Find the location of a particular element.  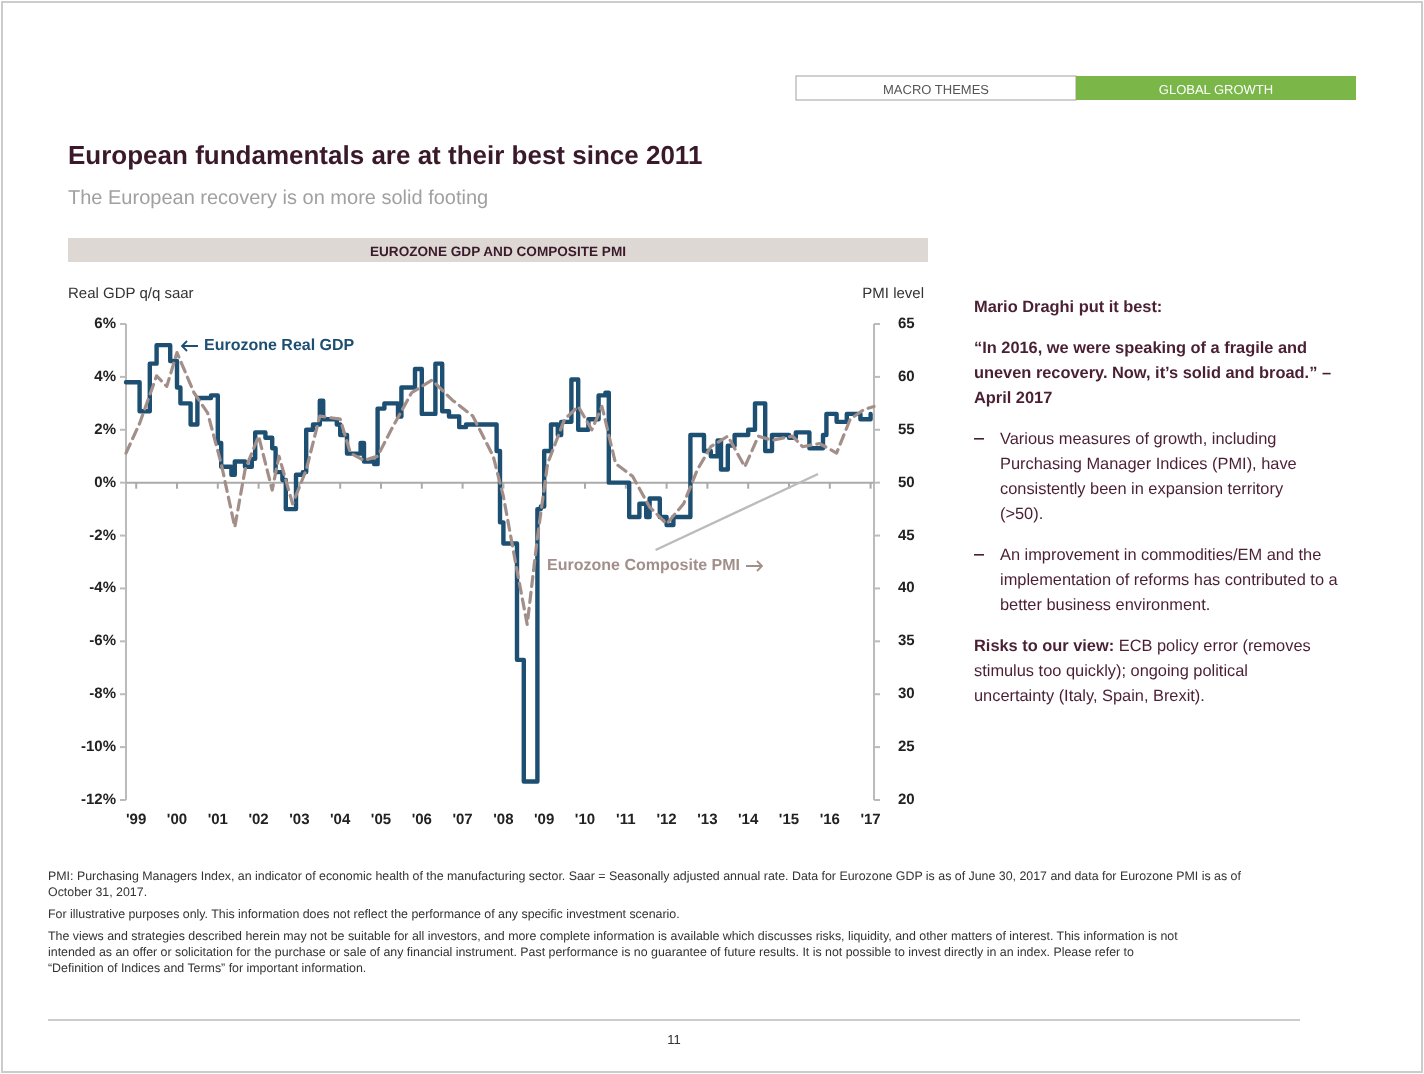

text: Various measures of growth, including Purchasing Manager Indices (PMI), have consistently been in expansion territory (>50). is located at coordinates (1149, 476).